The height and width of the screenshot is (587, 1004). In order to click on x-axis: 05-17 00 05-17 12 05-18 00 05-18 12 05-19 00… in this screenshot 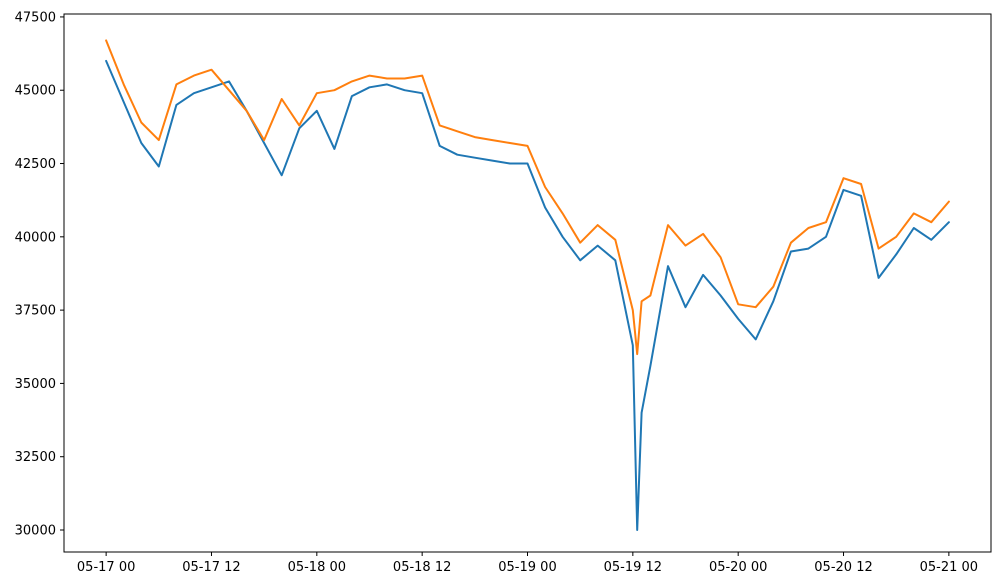, I will do `click(527, 563)`.